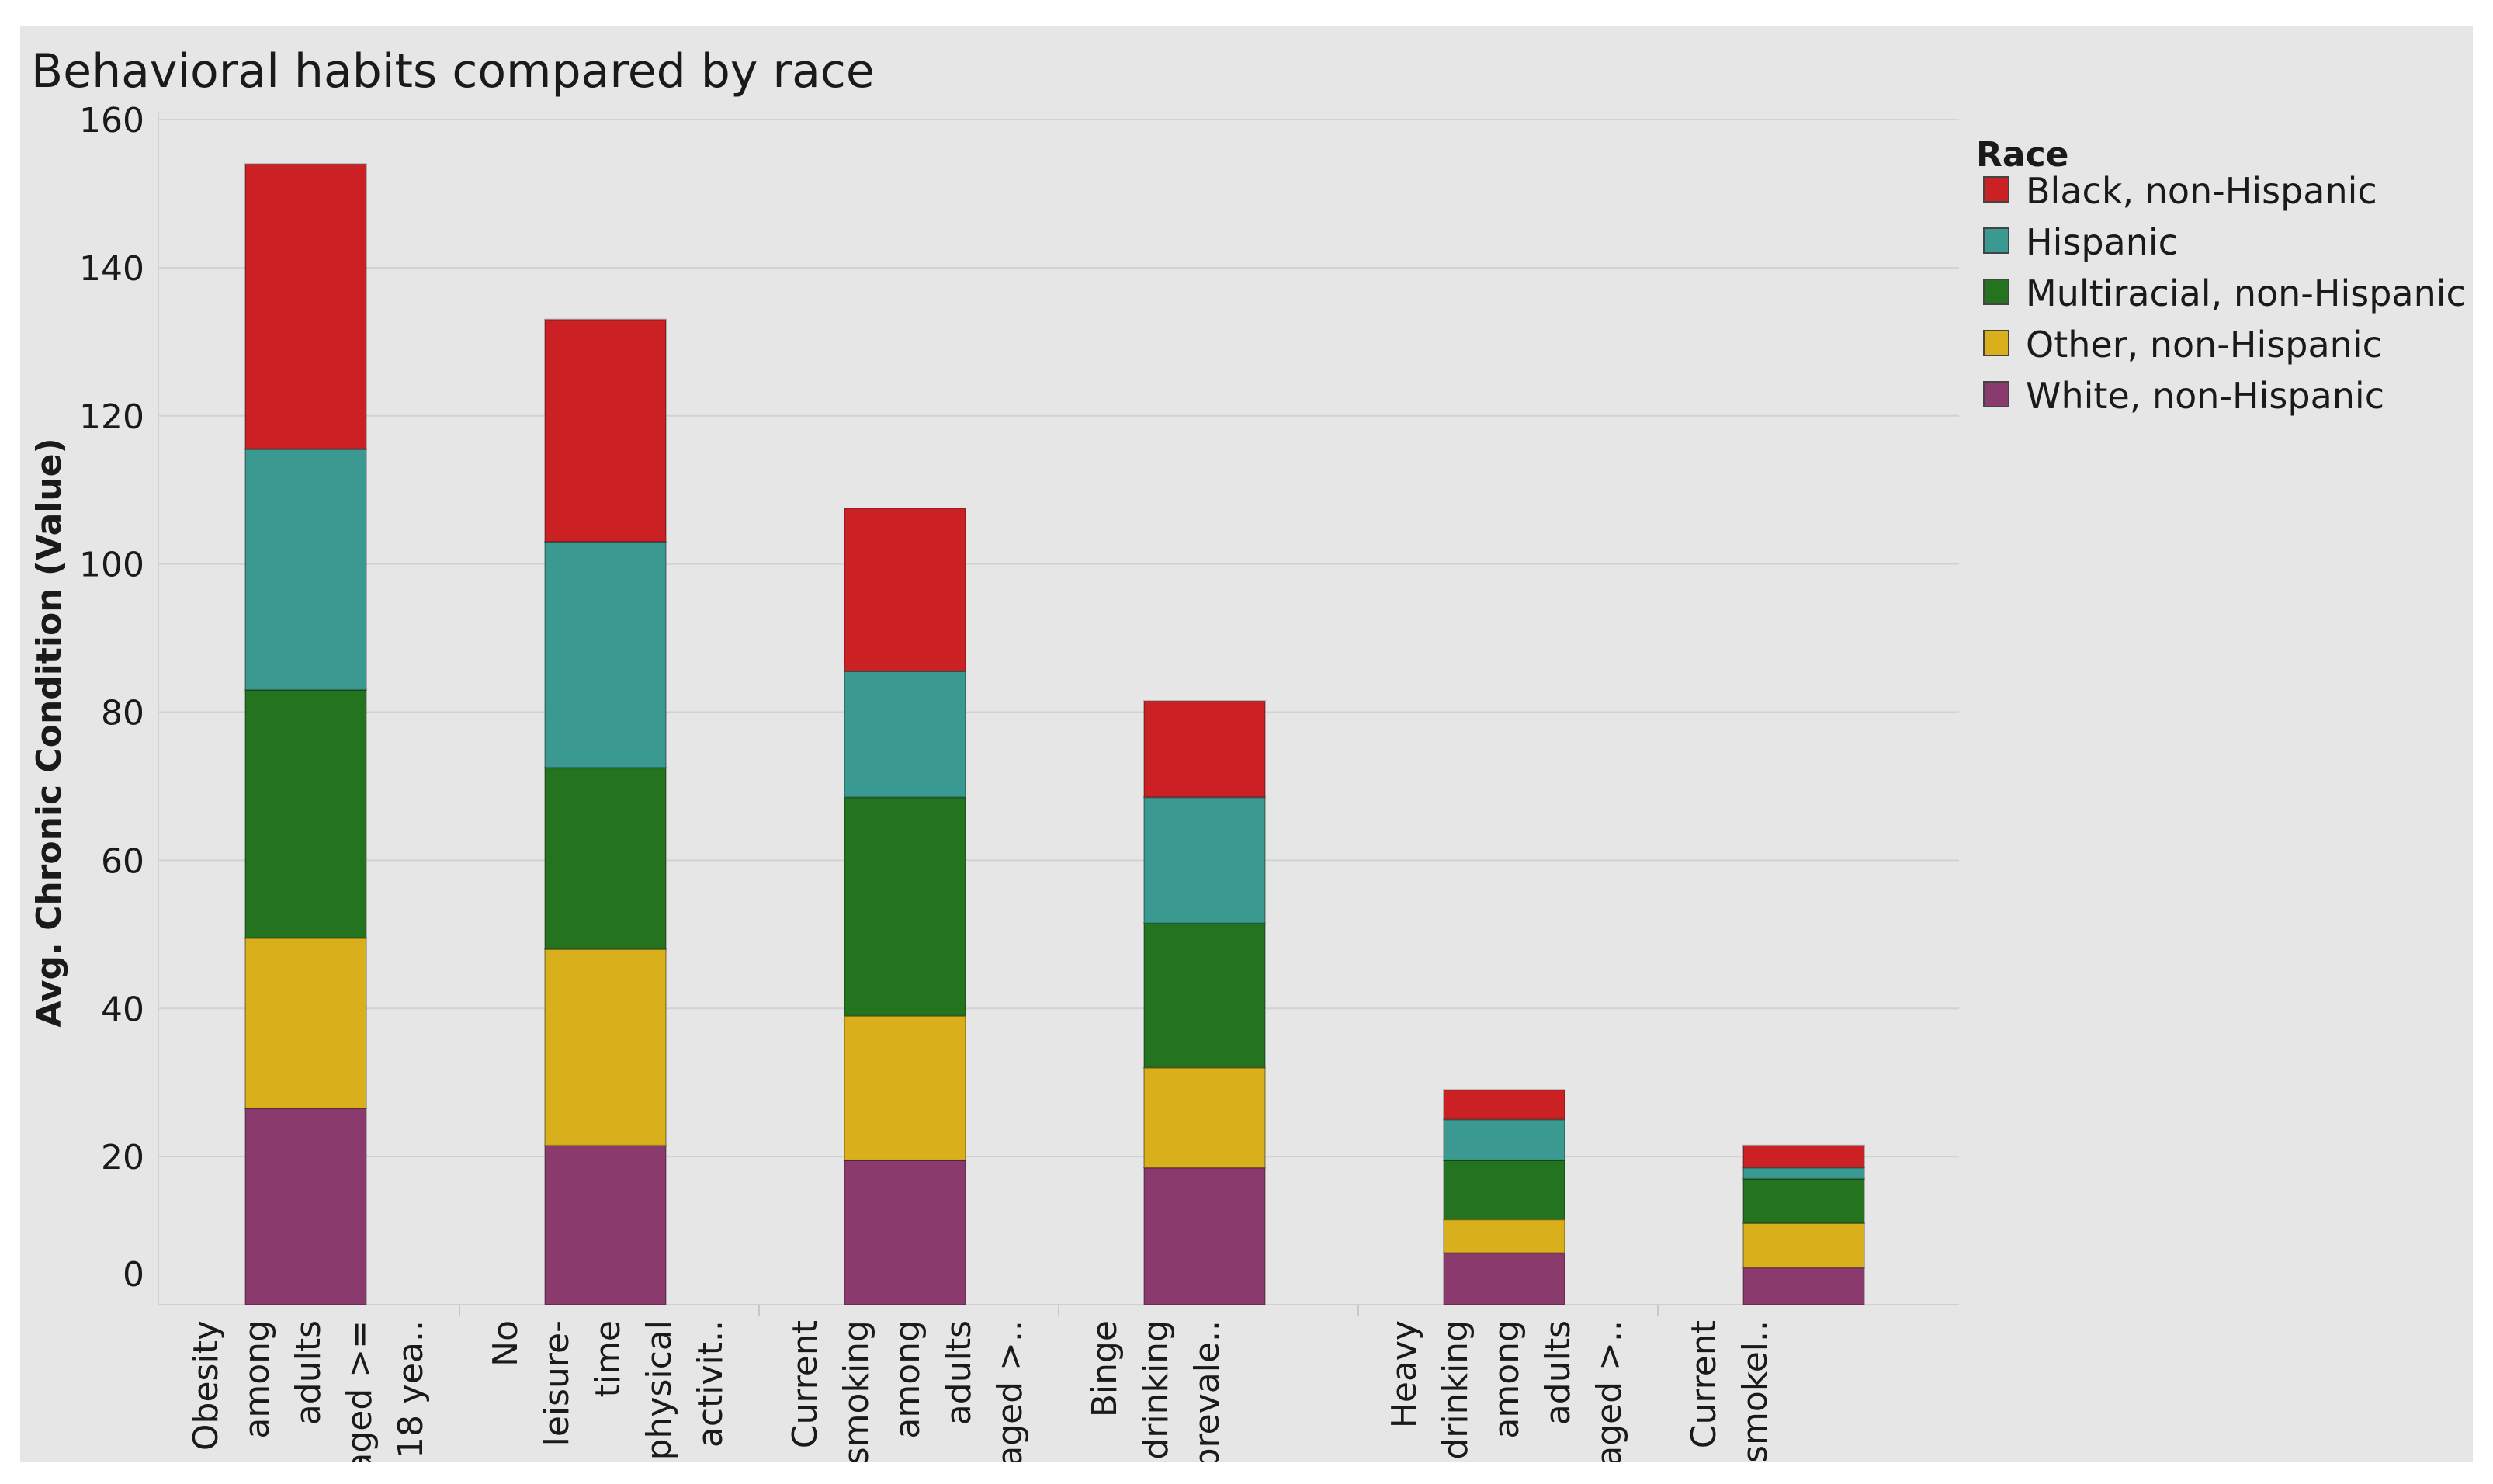 The height and width of the screenshot is (1484, 2493). I want to click on x-category-label: physical, so click(659, 1390).